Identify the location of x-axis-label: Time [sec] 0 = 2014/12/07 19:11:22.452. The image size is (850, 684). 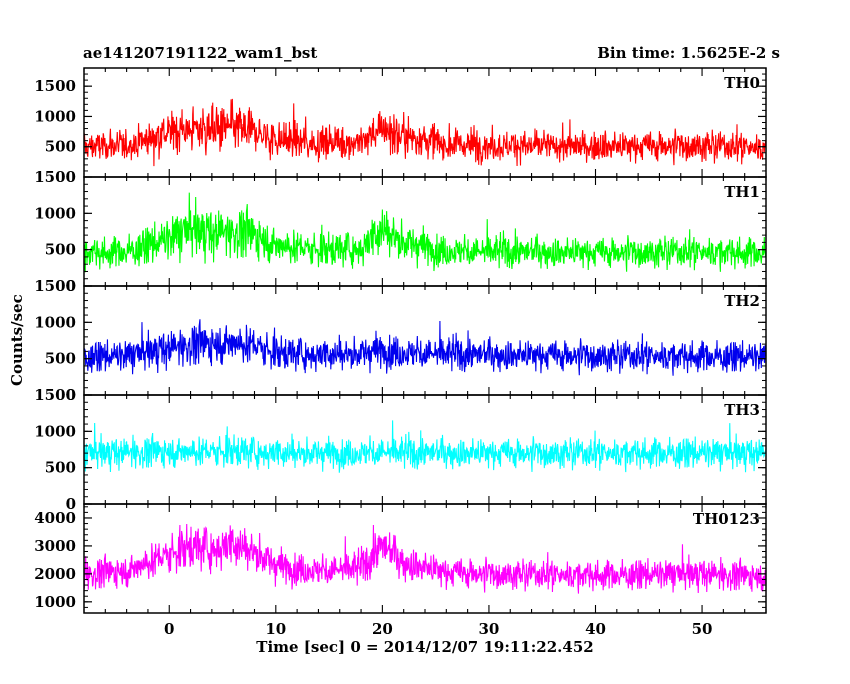
(425, 647).